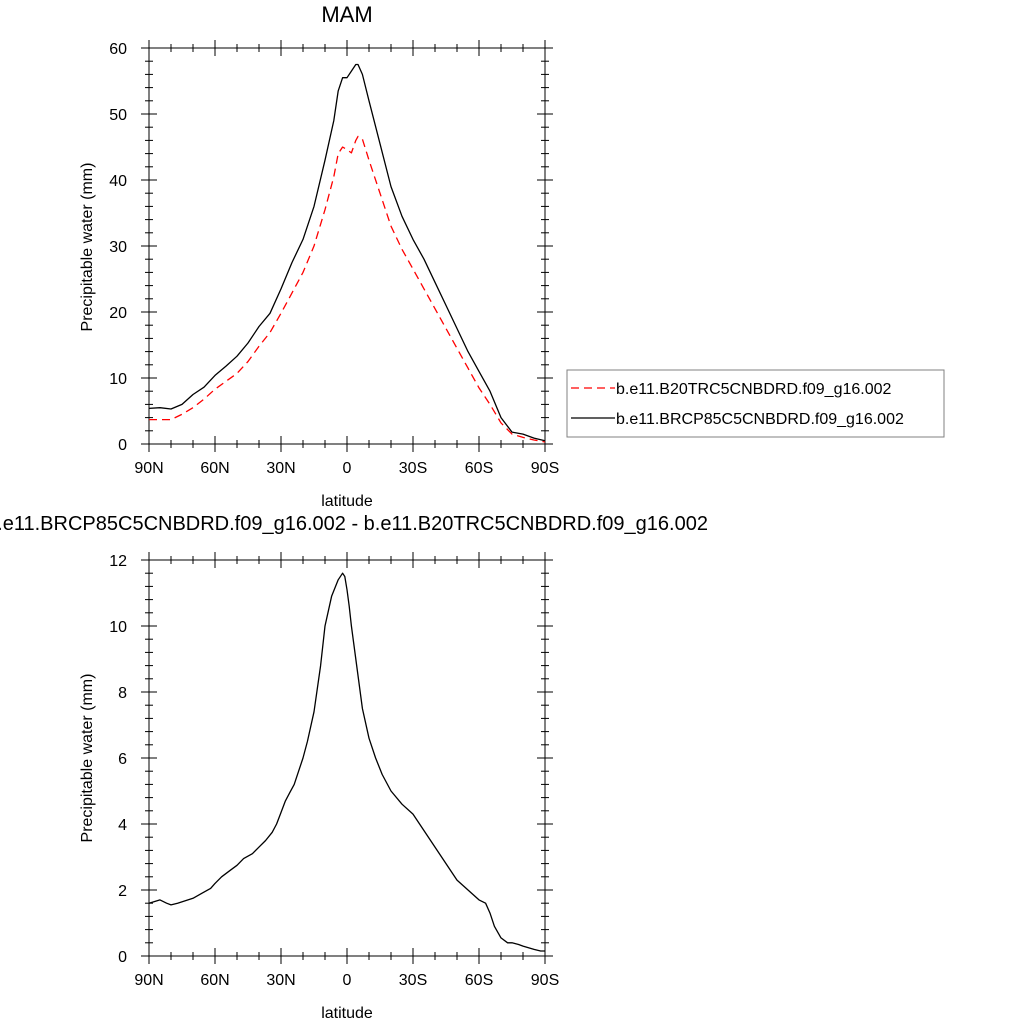  I want to click on top-xtick-label: 0, so click(347, 468).